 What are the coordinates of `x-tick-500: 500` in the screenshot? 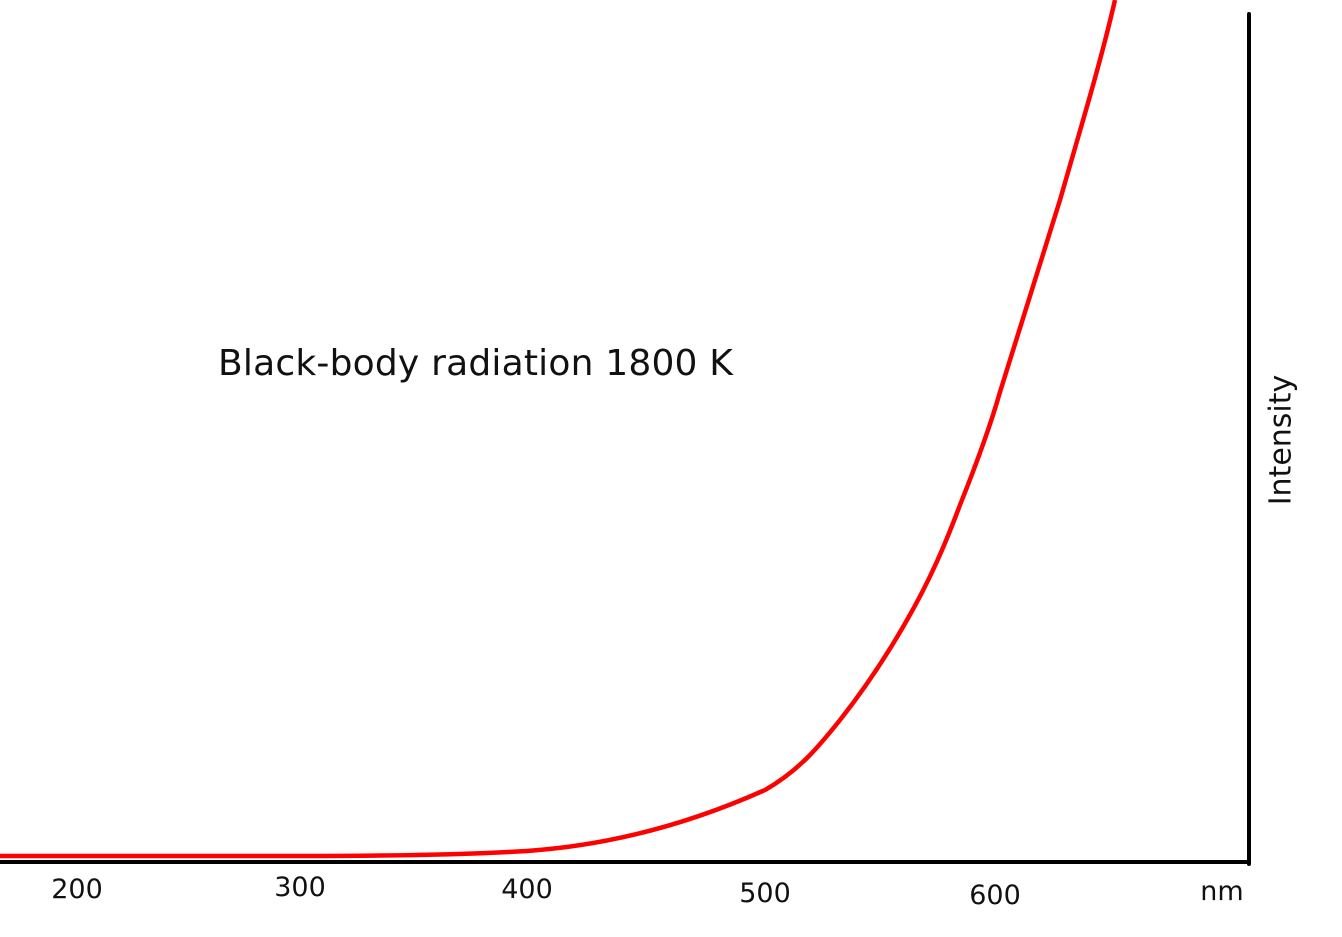 It's located at (765, 893).